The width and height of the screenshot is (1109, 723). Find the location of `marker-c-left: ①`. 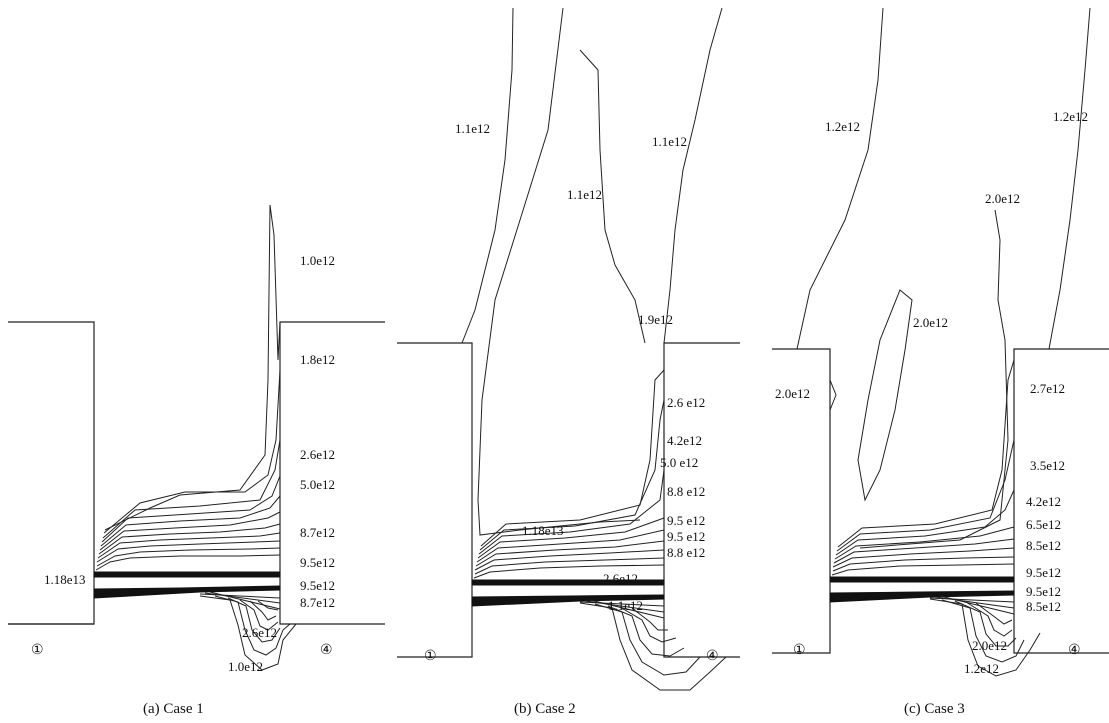

marker-c-left: ① is located at coordinates (799, 650).